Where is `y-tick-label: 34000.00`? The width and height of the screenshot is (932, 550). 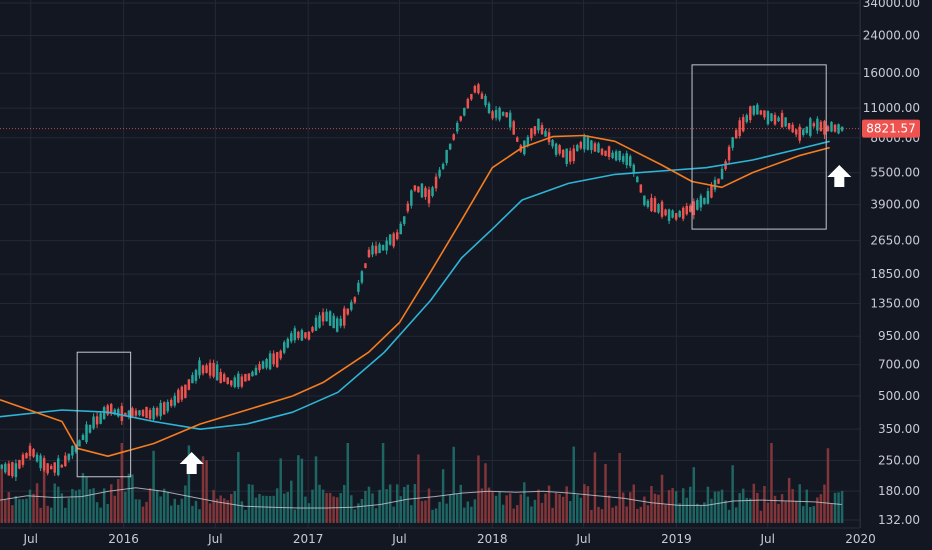 y-tick-label: 34000.00 is located at coordinates (891, 5).